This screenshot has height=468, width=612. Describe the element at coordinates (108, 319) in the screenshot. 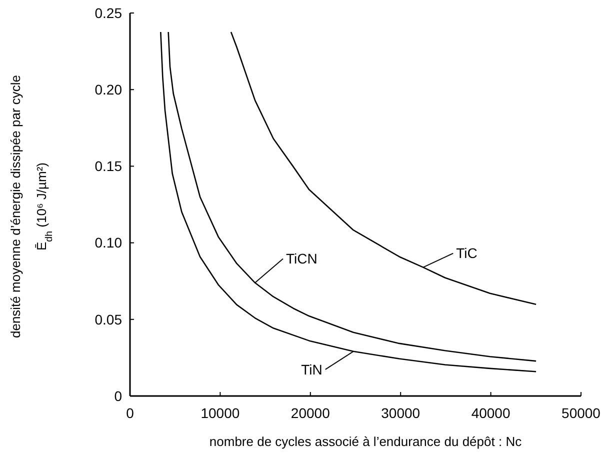

I see `y-tick-label: 0.05` at that location.